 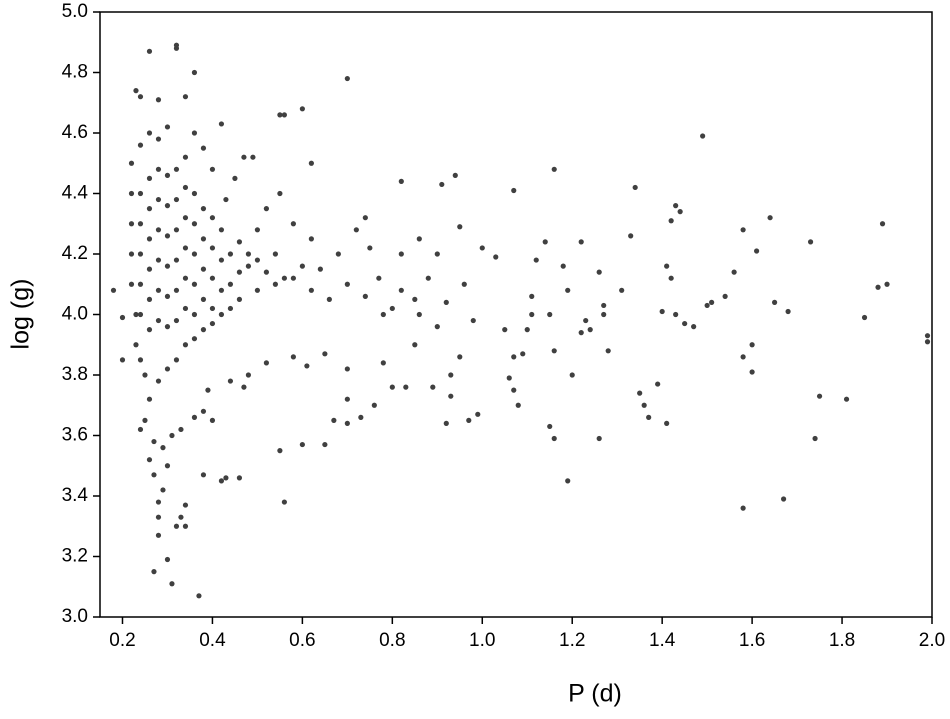 I want to click on y-tick-label: 3.0, so click(x=75, y=616).